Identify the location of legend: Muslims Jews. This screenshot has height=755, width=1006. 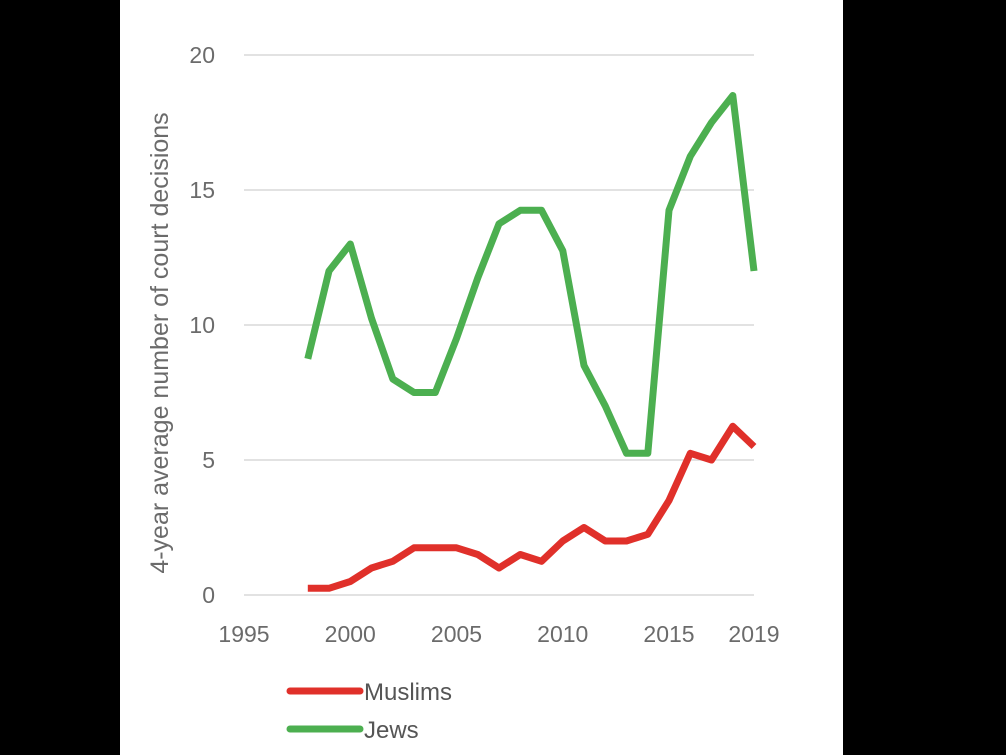
(369, 711).